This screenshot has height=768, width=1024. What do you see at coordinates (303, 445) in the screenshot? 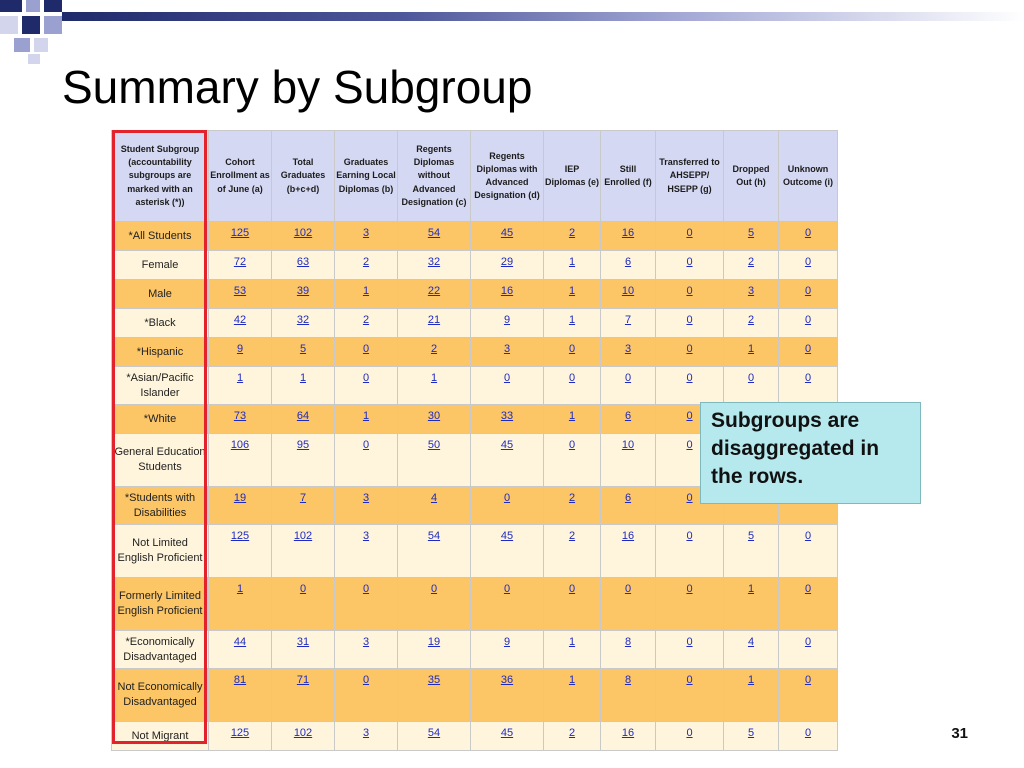
I see `value-link: 95` at bounding box center [303, 445].